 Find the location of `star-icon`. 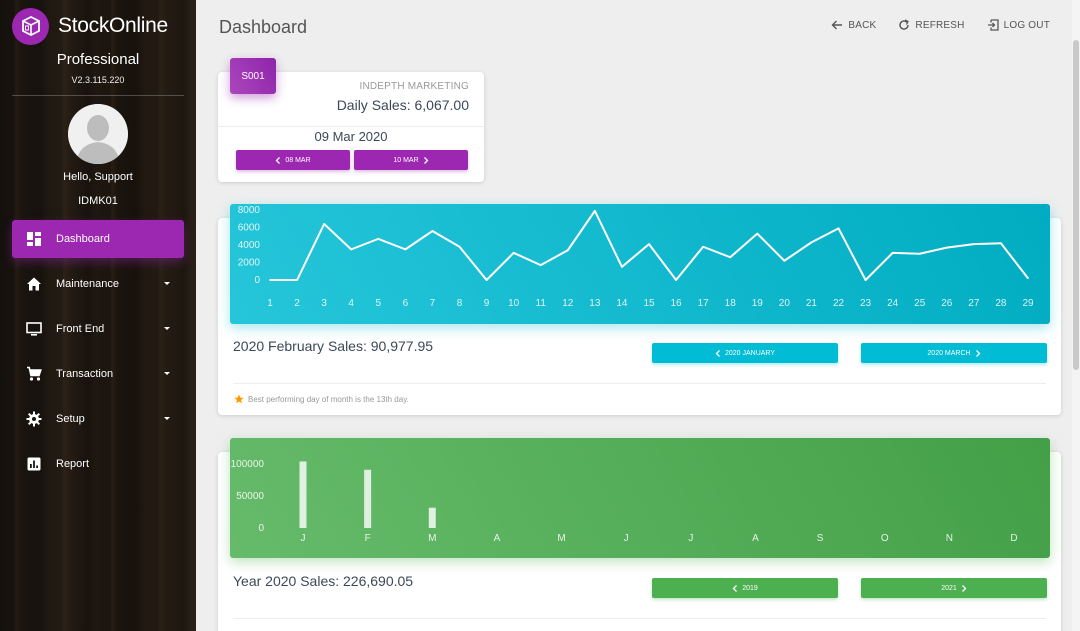

star-icon is located at coordinates (239, 399).